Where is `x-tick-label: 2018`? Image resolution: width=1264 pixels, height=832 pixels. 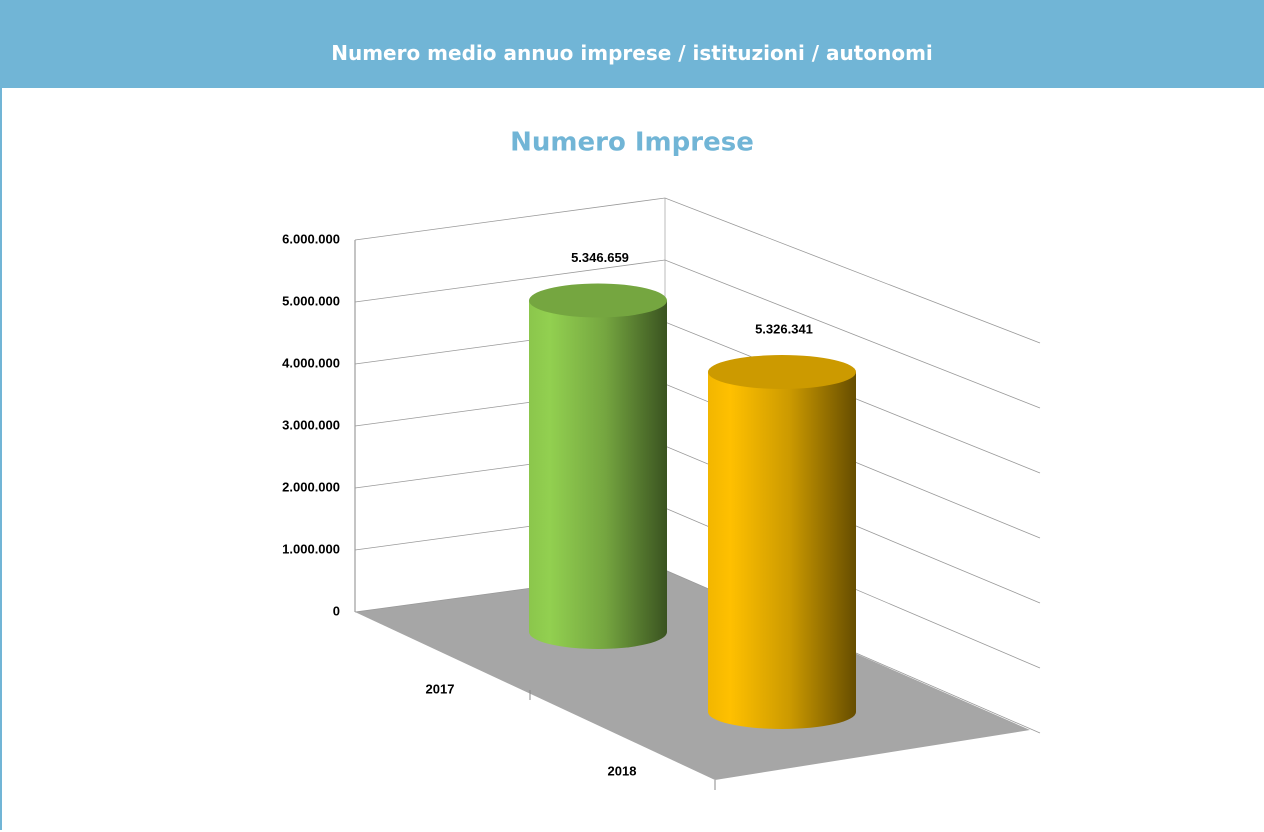 x-tick-label: 2018 is located at coordinates (622, 770).